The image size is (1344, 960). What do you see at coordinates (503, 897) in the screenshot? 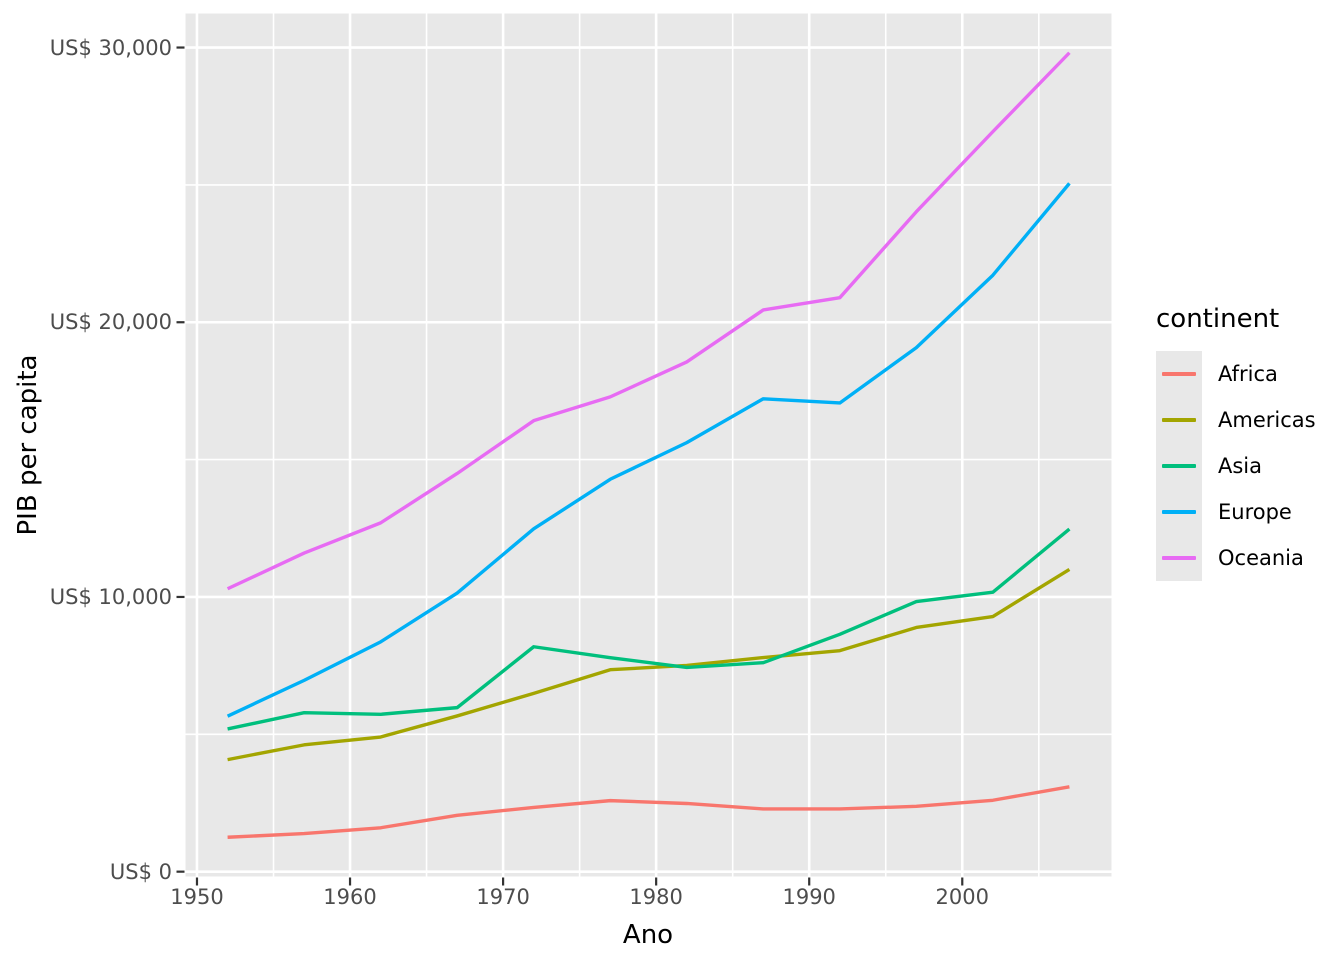
I see `x-tick-label: 1970` at bounding box center [503, 897].